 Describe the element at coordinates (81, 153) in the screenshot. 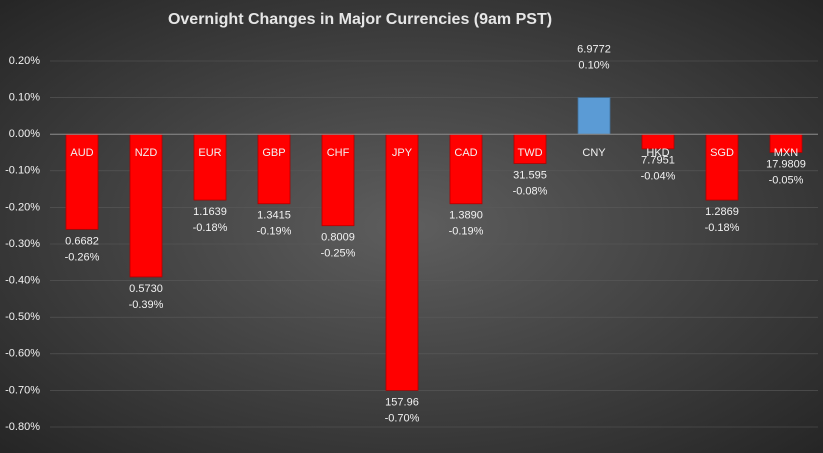

I see `category-label: AUD` at that location.